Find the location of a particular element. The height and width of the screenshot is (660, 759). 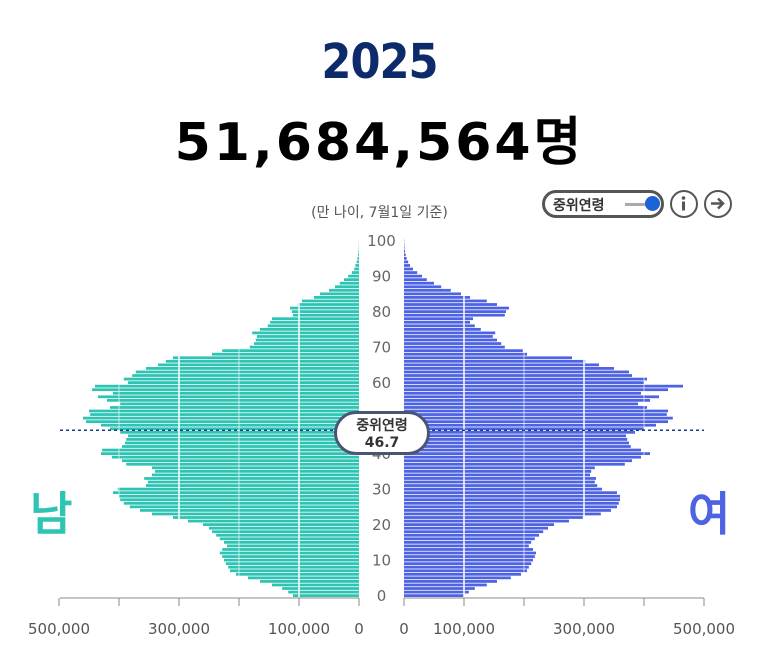

female-x-tick-label: 500,000 is located at coordinates (704, 629).